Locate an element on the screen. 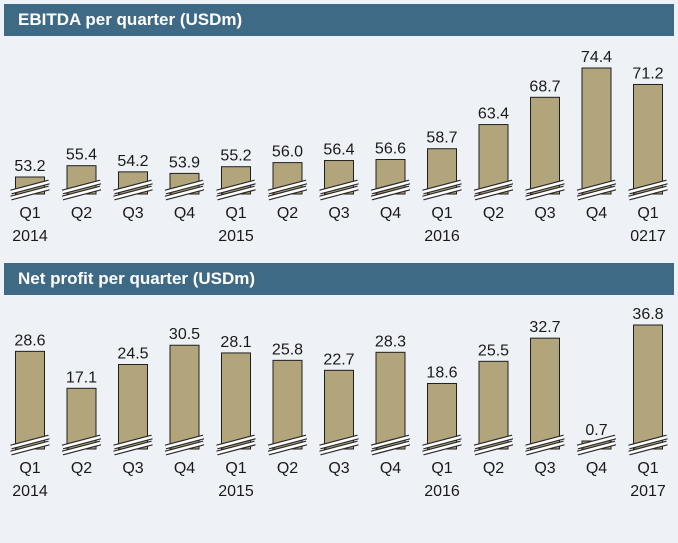 The height and width of the screenshot is (543, 678). year-label: 2017 is located at coordinates (648, 491).